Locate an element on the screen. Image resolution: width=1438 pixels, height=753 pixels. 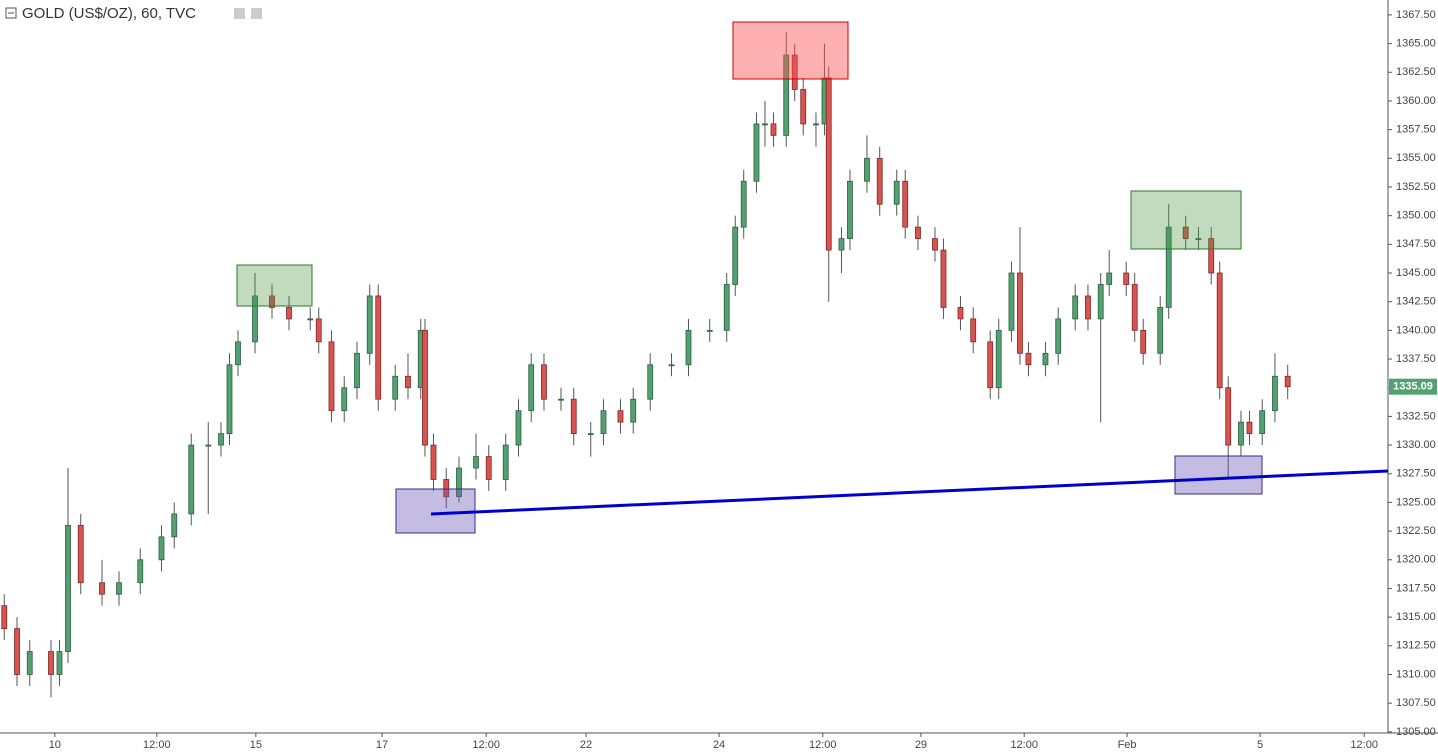
last-price-label: 1335.09 is located at coordinates (1413, 387).